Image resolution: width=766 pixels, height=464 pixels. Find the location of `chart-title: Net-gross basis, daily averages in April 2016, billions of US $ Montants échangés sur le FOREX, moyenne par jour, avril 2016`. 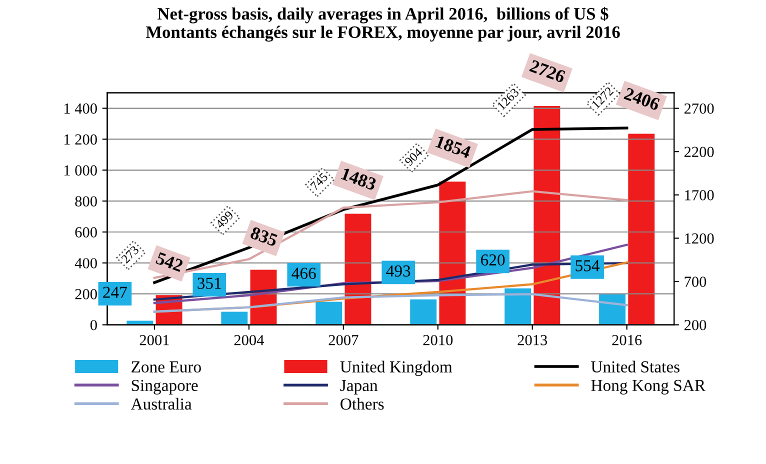

chart-title: Net-gross basis, daily averages in April 2016, billions of US $ Montants échangés sur le FOREX, moyenne par jour, avril 2016 is located at coordinates (383, 24).